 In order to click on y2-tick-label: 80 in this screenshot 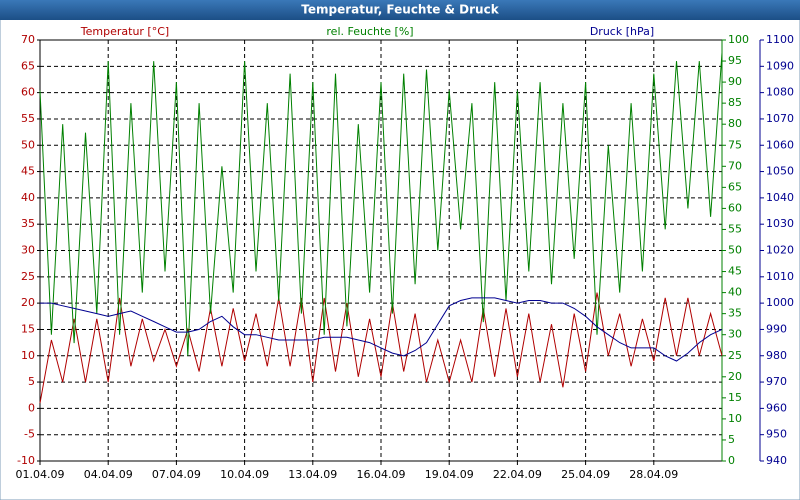, I will do `click(735, 123)`.